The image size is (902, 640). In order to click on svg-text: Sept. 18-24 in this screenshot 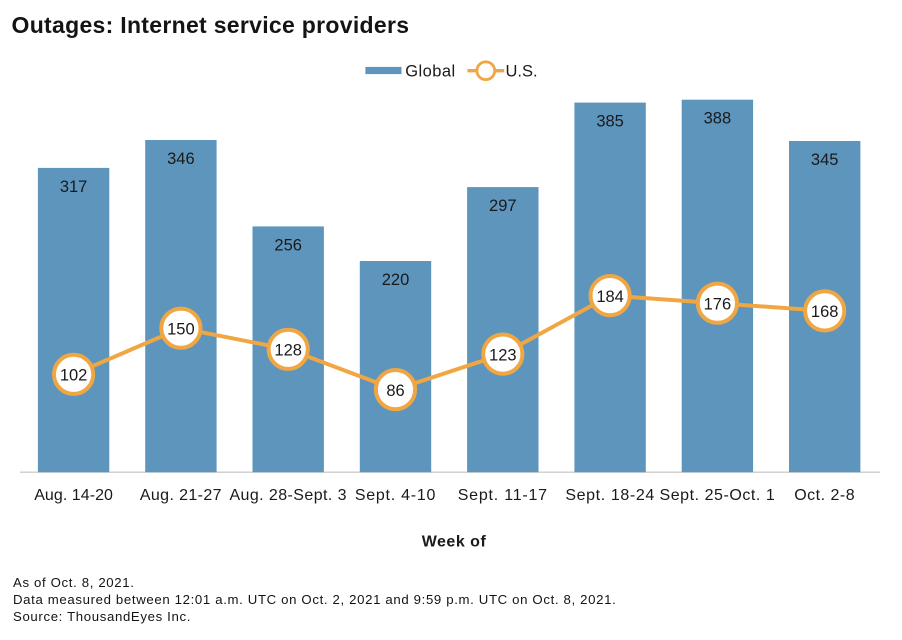, I will do `click(610, 495)`.